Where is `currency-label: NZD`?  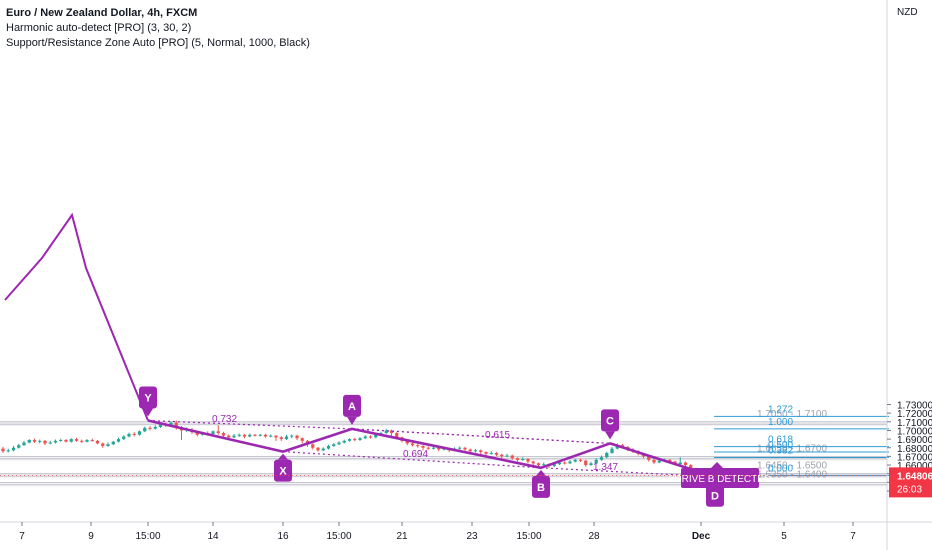 currency-label: NZD is located at coordinates (907, 12).